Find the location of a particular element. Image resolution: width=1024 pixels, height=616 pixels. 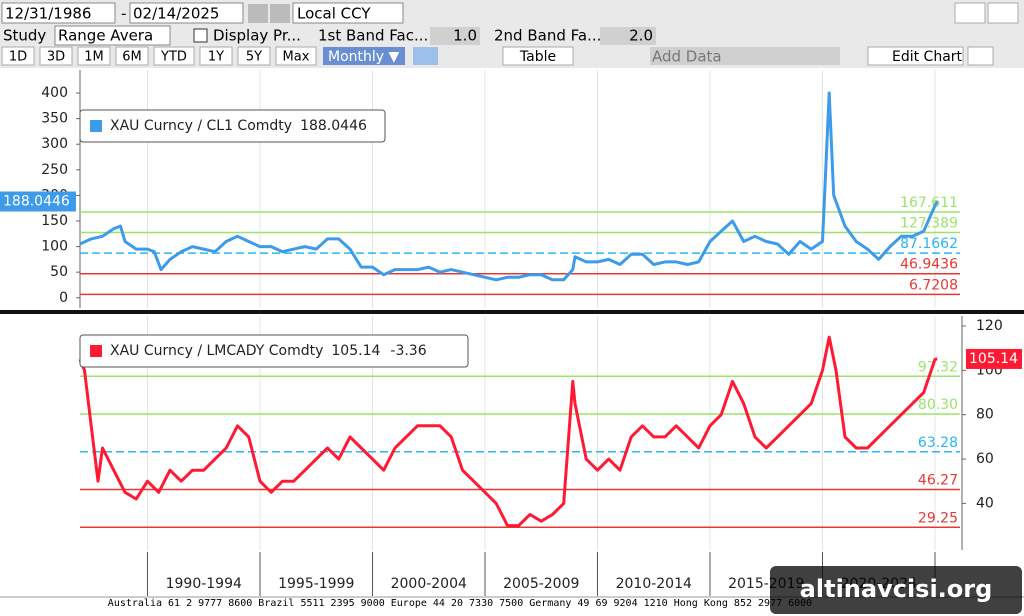

band-label: 46.9436 is located at coordinates (929, 265).